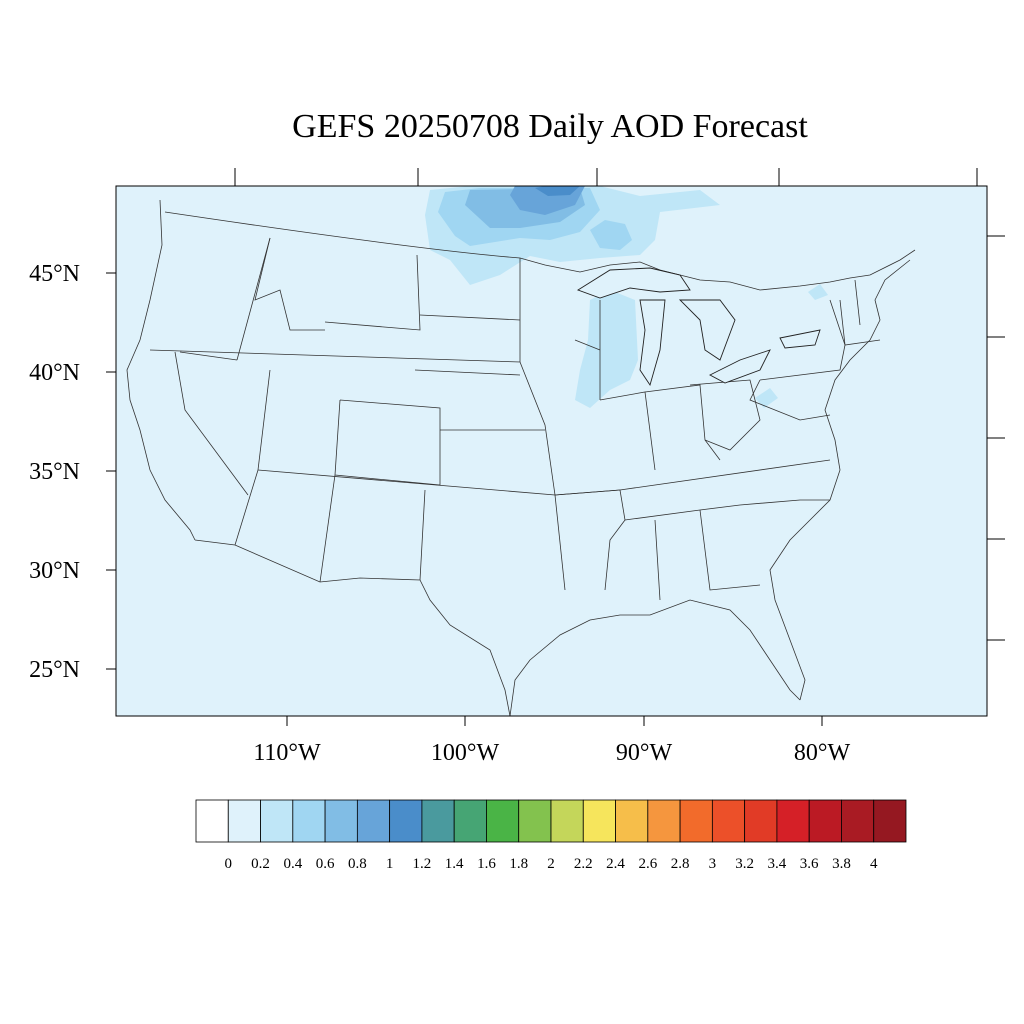 This screenshot has height=1024, width=1024. What do you see at coordinates (713, 864) in the screenshot?
I see `colorbar-label: 3` at bounding box center [713, 864].